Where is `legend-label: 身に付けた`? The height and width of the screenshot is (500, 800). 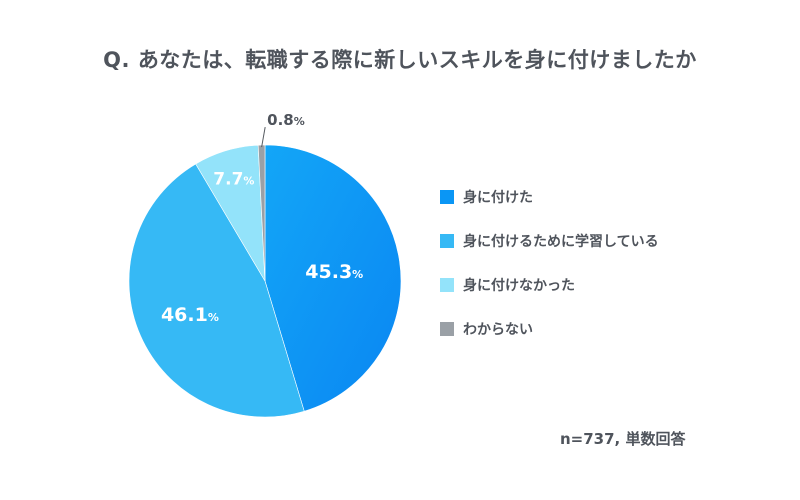
legend-label: 身に付けた is located at coordinates (498, 198).